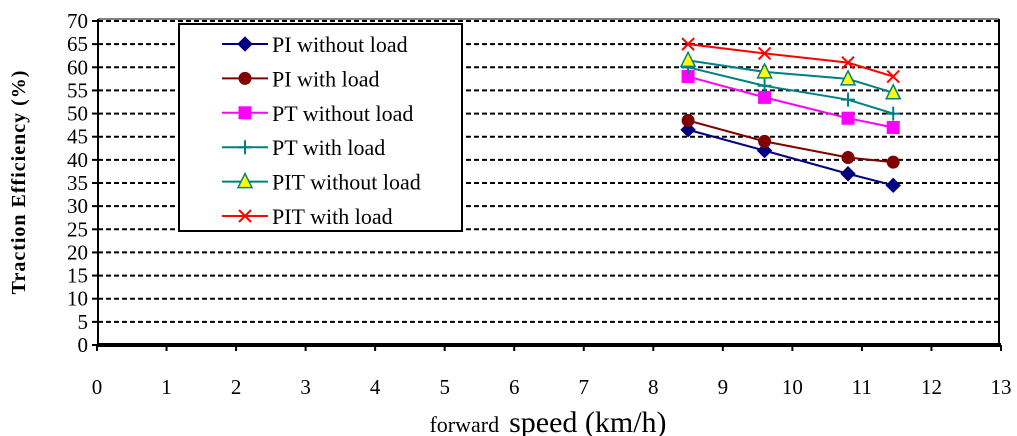 The image size is (1017, 436). I want to click on x-tick-label-12: 12, so click(931, 387).